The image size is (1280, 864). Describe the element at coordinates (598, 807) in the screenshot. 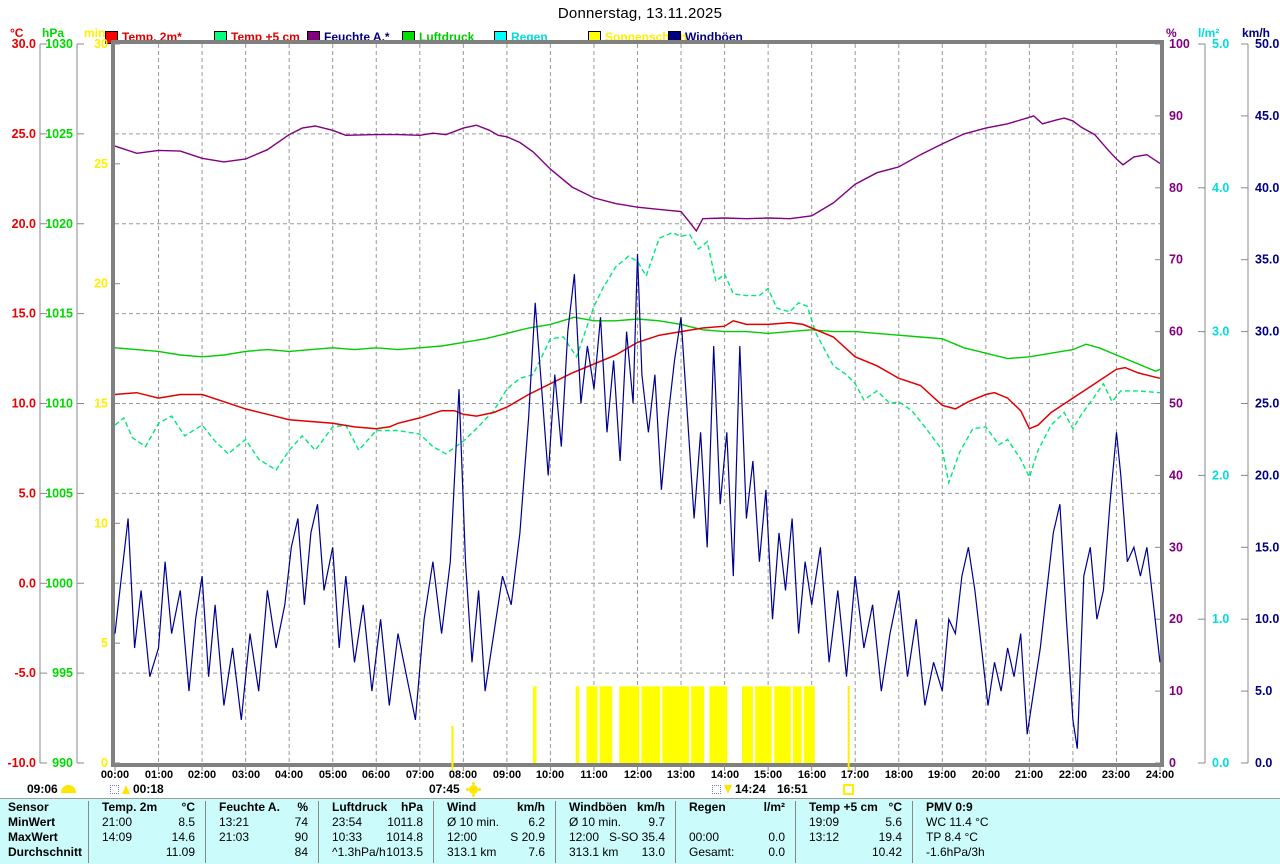

I see `table-col-name: Windböen` at that location.